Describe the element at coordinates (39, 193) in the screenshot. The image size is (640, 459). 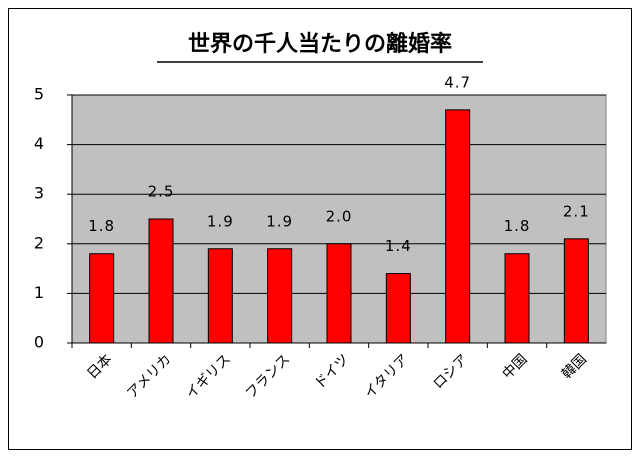
I see `y-tick-label: 3` at that location.